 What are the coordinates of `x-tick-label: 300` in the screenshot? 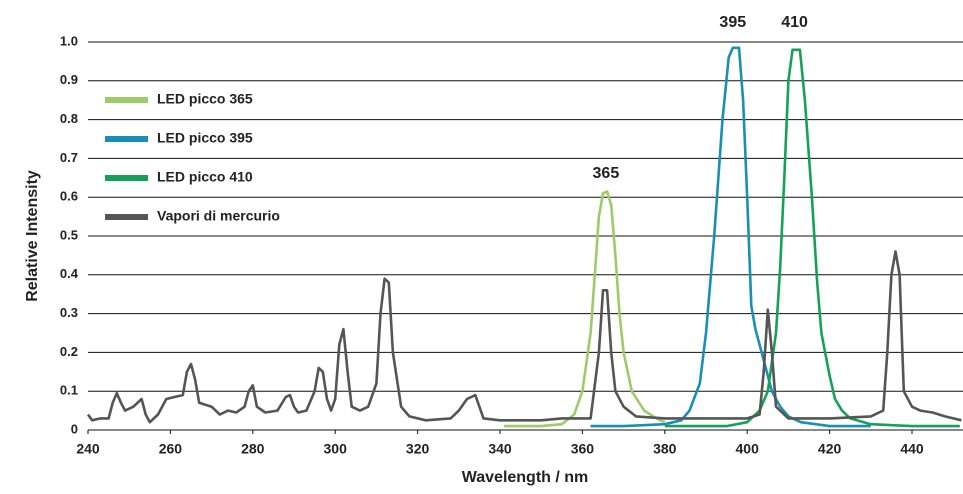 It's located at (336, 449).